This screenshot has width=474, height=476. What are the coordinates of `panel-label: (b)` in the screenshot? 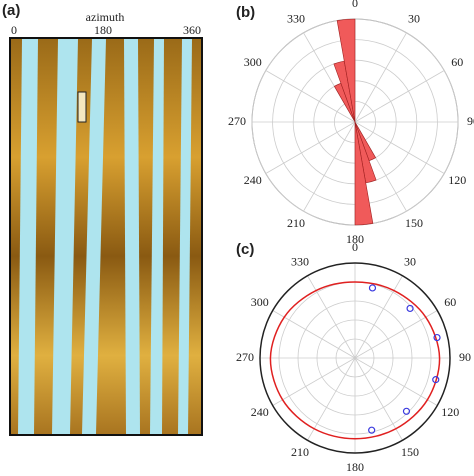 It's located at (245, 12).